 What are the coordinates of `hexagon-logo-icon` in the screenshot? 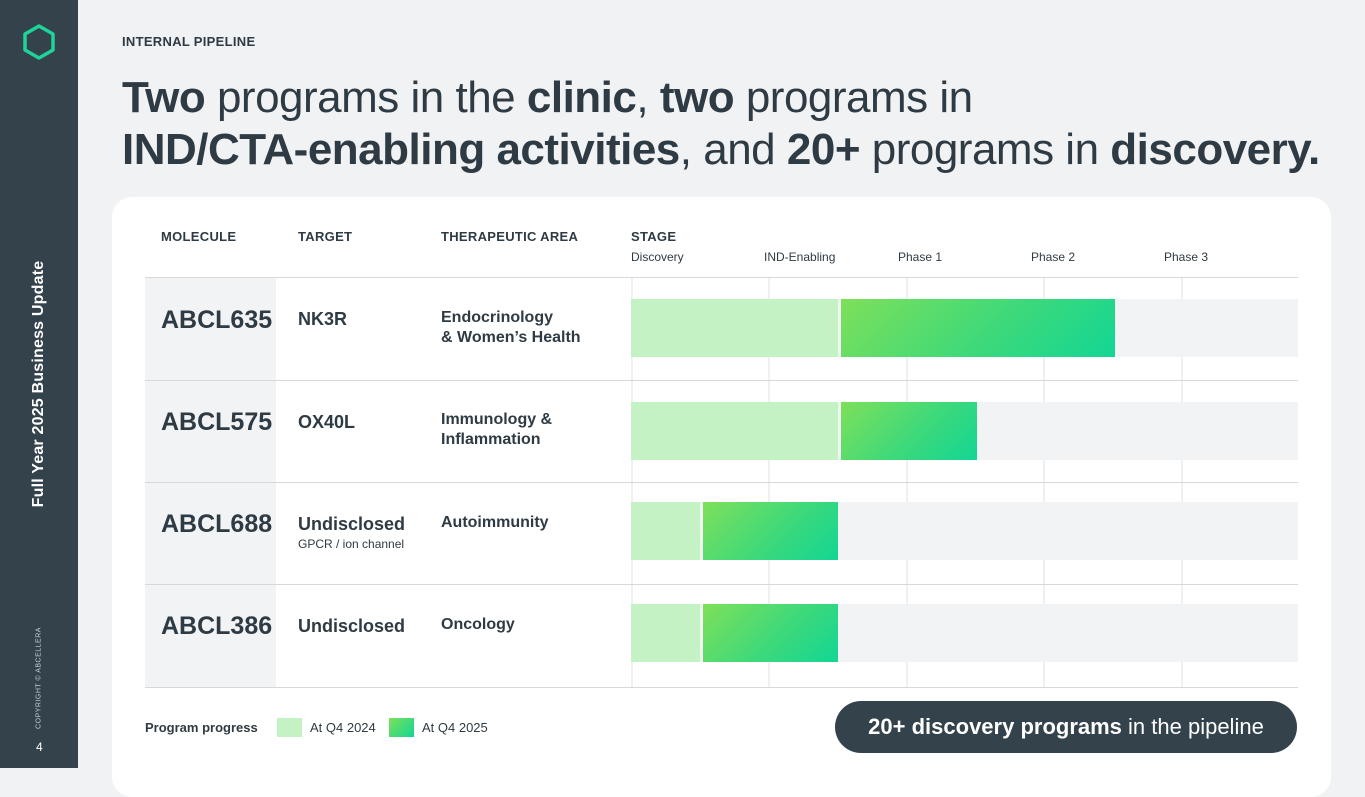 It's located at (39, 42).